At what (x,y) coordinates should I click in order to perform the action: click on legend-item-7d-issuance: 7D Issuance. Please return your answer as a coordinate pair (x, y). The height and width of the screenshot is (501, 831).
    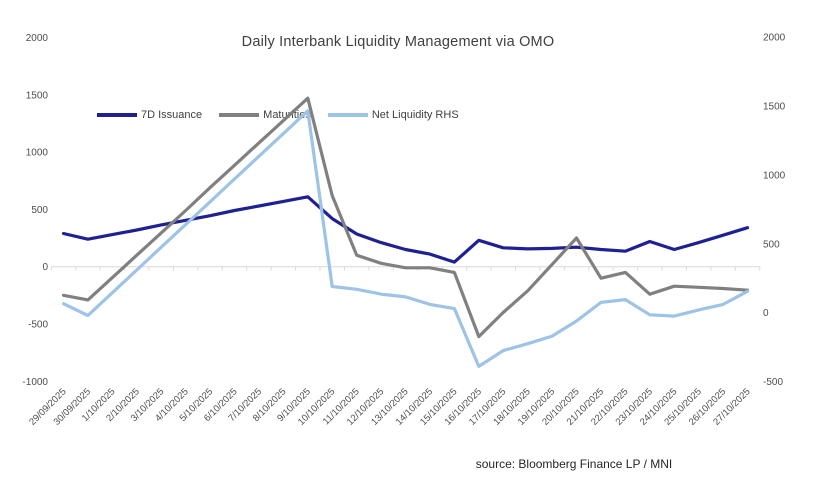
    Looking at the image, I should click on (149, 115).